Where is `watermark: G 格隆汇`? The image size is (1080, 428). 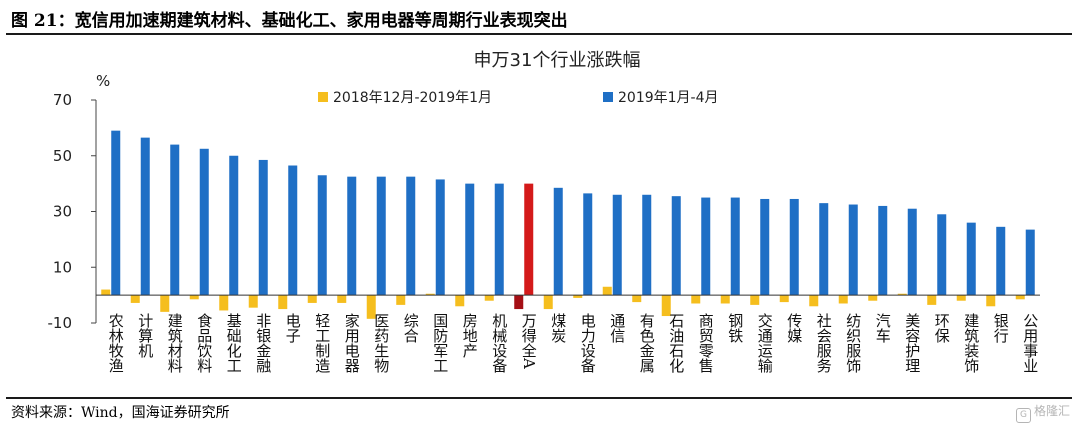 watermark: G 格隆汇 is located at coordinates (1042, 412).